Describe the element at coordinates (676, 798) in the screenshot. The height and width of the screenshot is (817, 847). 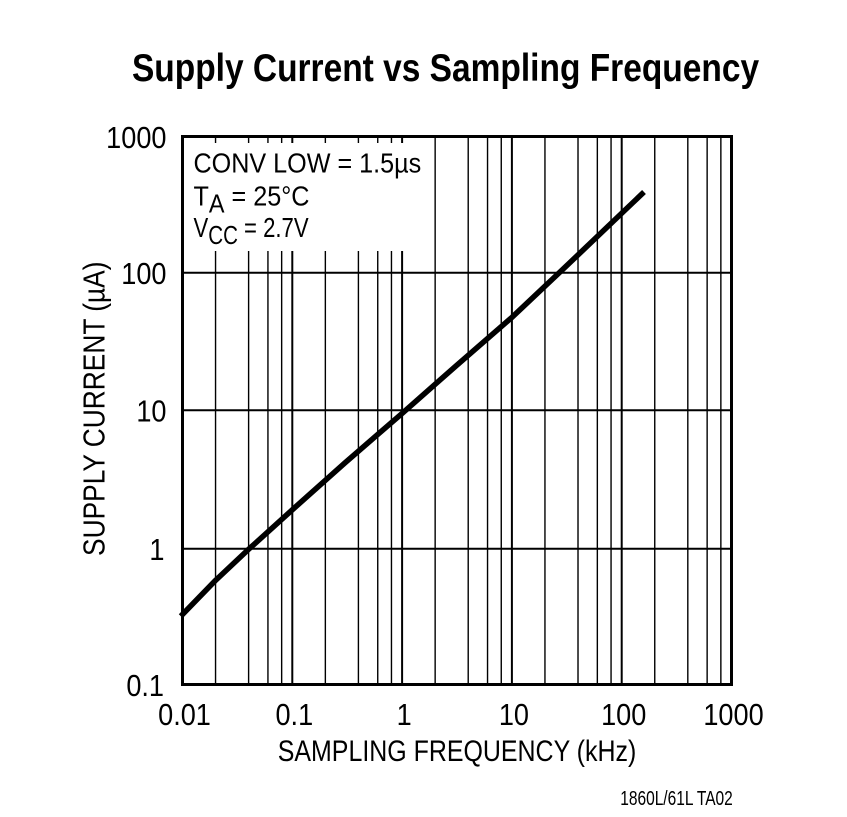
I see `svg-text: 1860L/61L TA02` at that location.